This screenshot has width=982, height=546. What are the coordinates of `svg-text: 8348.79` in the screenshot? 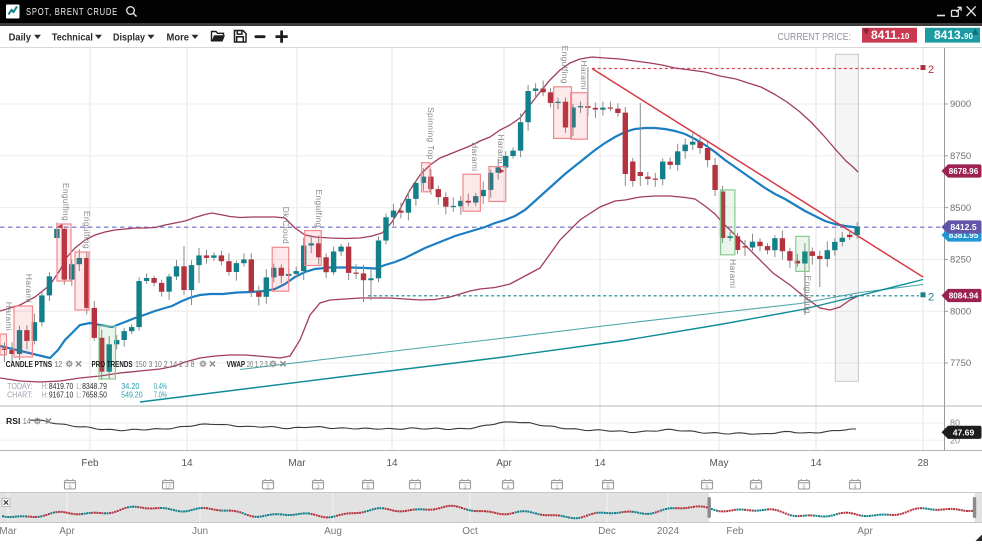 It's located at (94, 386).